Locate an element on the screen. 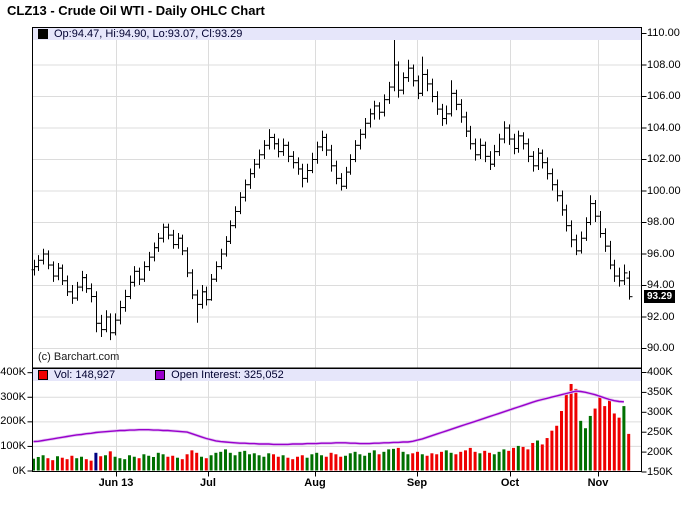 This screenshot has width=700, height=512. oi-axis-label: 300K is located at coordinates (660, 411).